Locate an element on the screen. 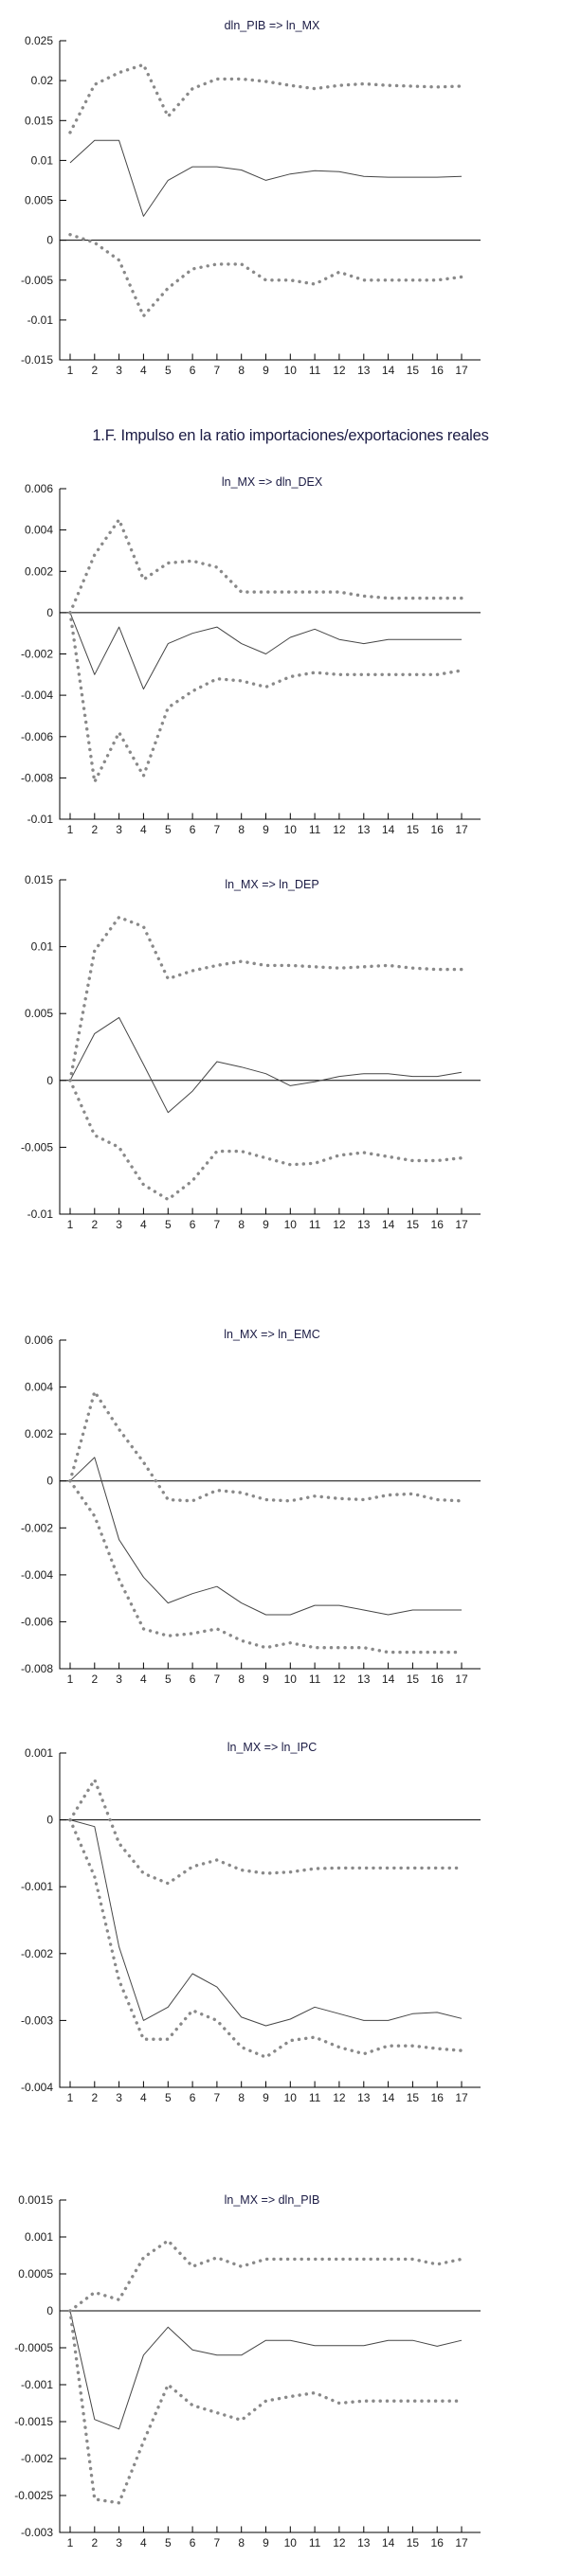 This screenshot has width=581, height=2576. chart-title: ln_MX => dln_DEX is located at coordinates (273, 482).